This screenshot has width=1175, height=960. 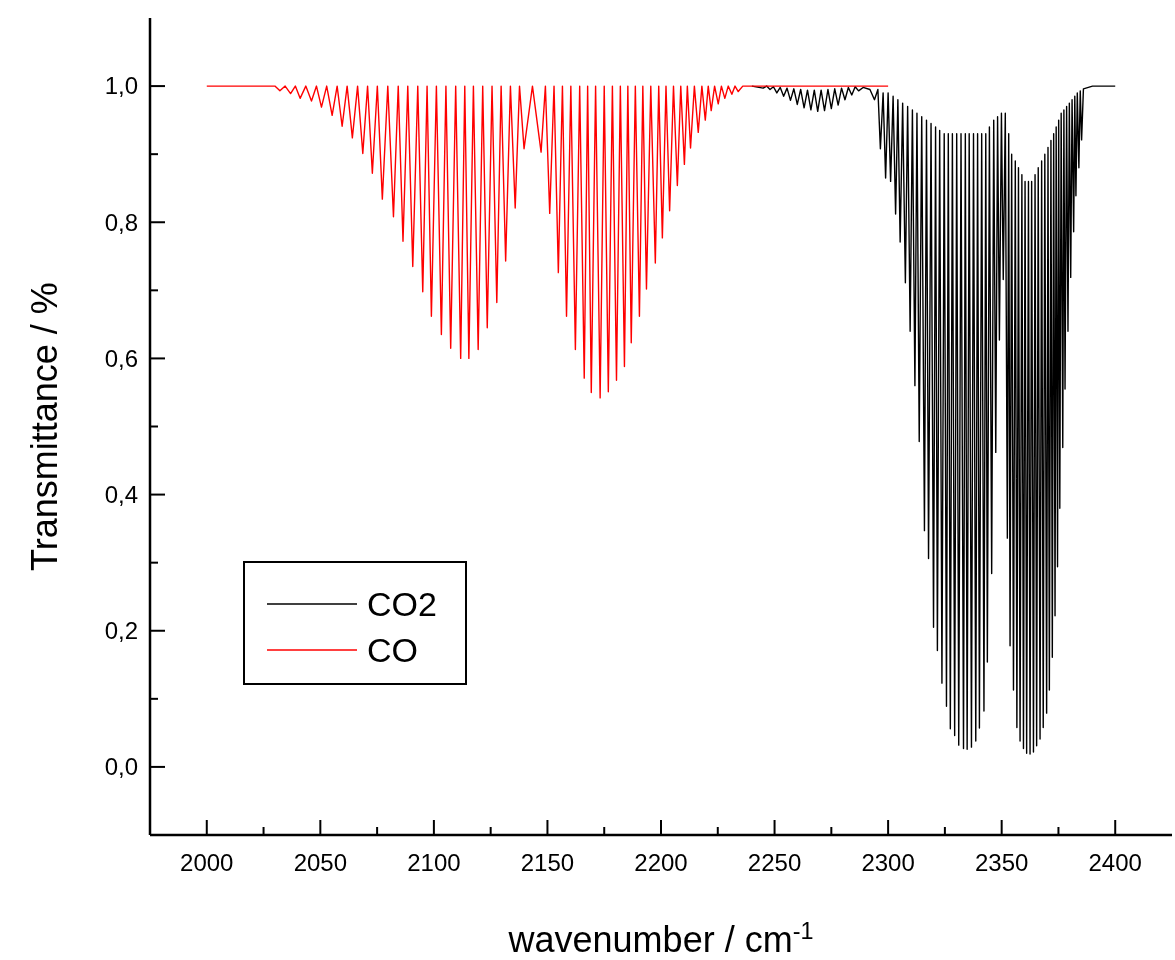 I want to click on x-tick-label: 2050, so click(x=320, y=862).